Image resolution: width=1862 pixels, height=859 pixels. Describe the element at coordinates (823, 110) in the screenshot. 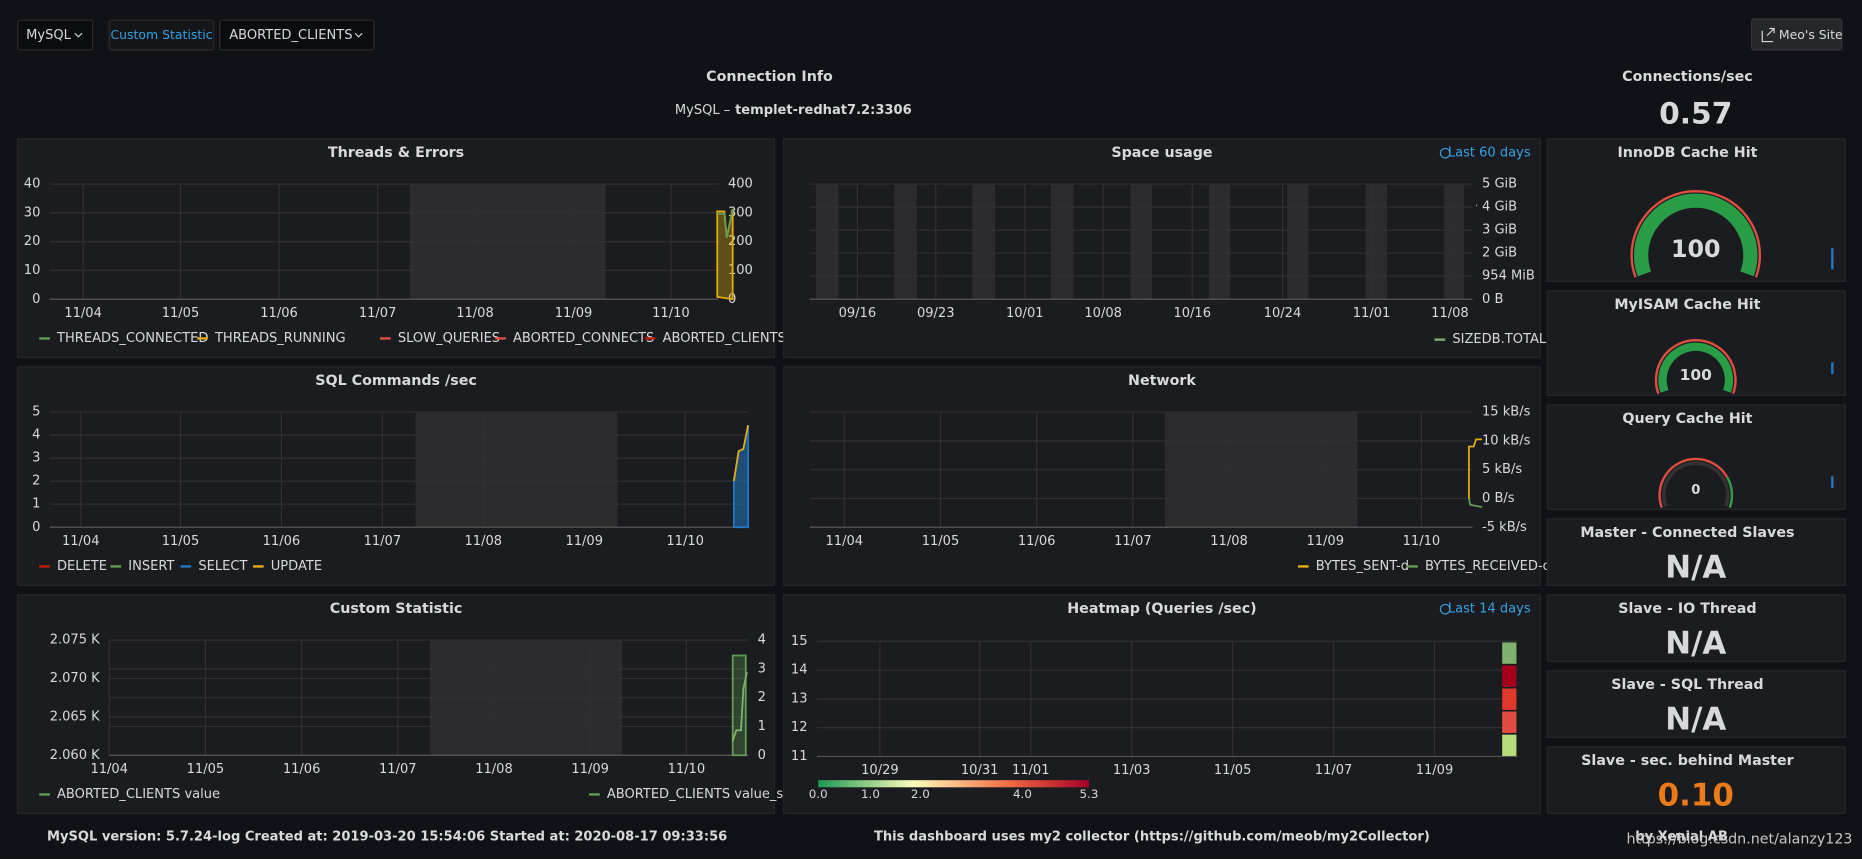

I see `host: templet-redhat7.2:3306` at that location.